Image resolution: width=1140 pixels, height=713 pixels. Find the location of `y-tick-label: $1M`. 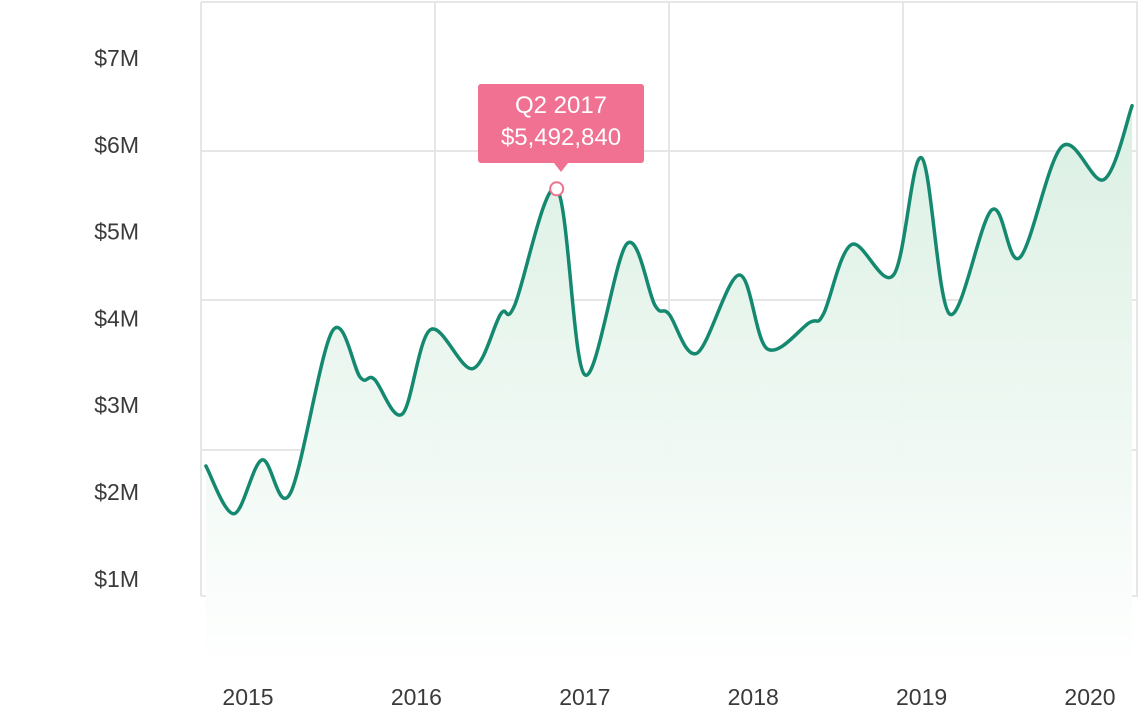

y-tick-label: $1M is located at coordinates (116, 579).